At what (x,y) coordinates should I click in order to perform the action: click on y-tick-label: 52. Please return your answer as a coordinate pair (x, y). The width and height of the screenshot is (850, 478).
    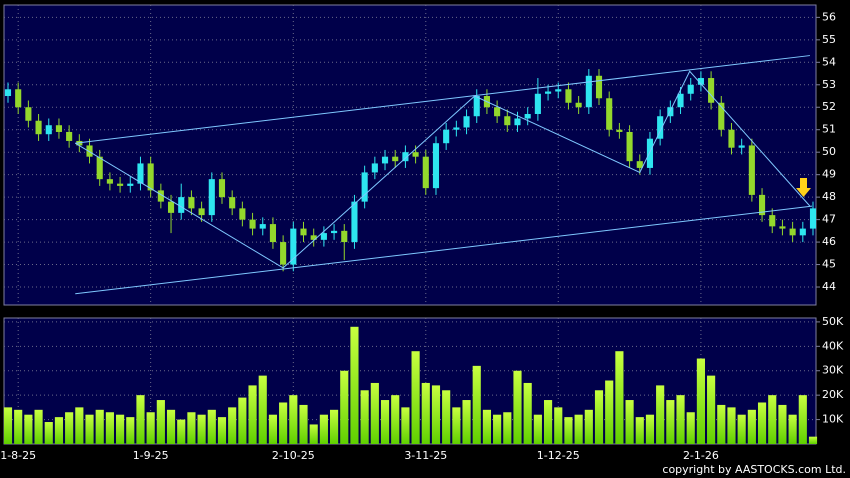
    Looking at the image, I should click on (829, 106).